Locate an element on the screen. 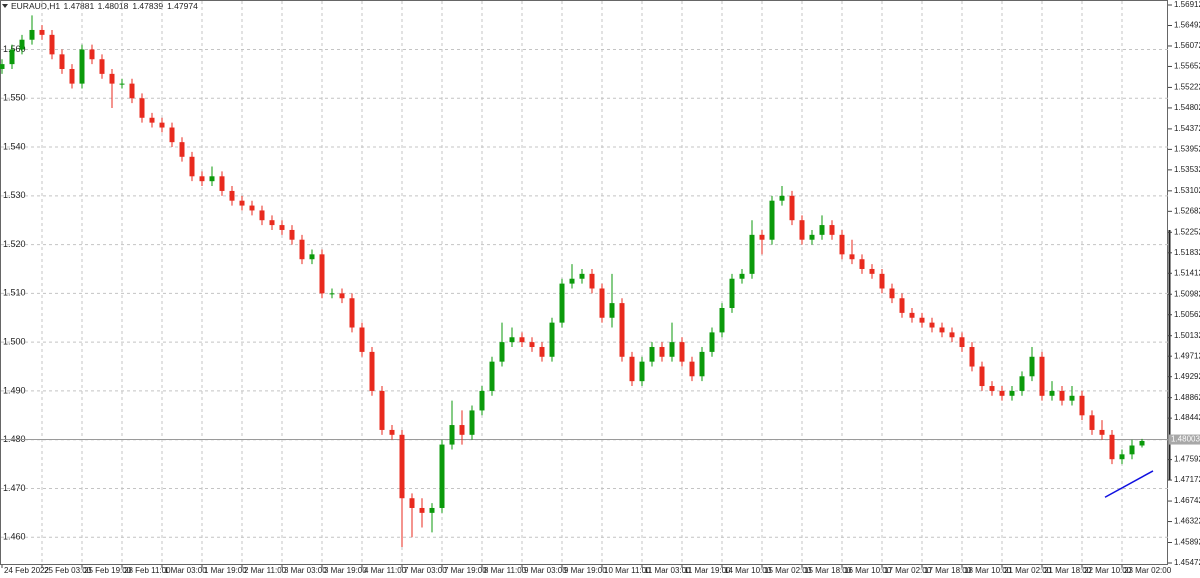 The image size is (1200, 578). y-tick-label: 1.56492 is located at coordinates (1187, 25).